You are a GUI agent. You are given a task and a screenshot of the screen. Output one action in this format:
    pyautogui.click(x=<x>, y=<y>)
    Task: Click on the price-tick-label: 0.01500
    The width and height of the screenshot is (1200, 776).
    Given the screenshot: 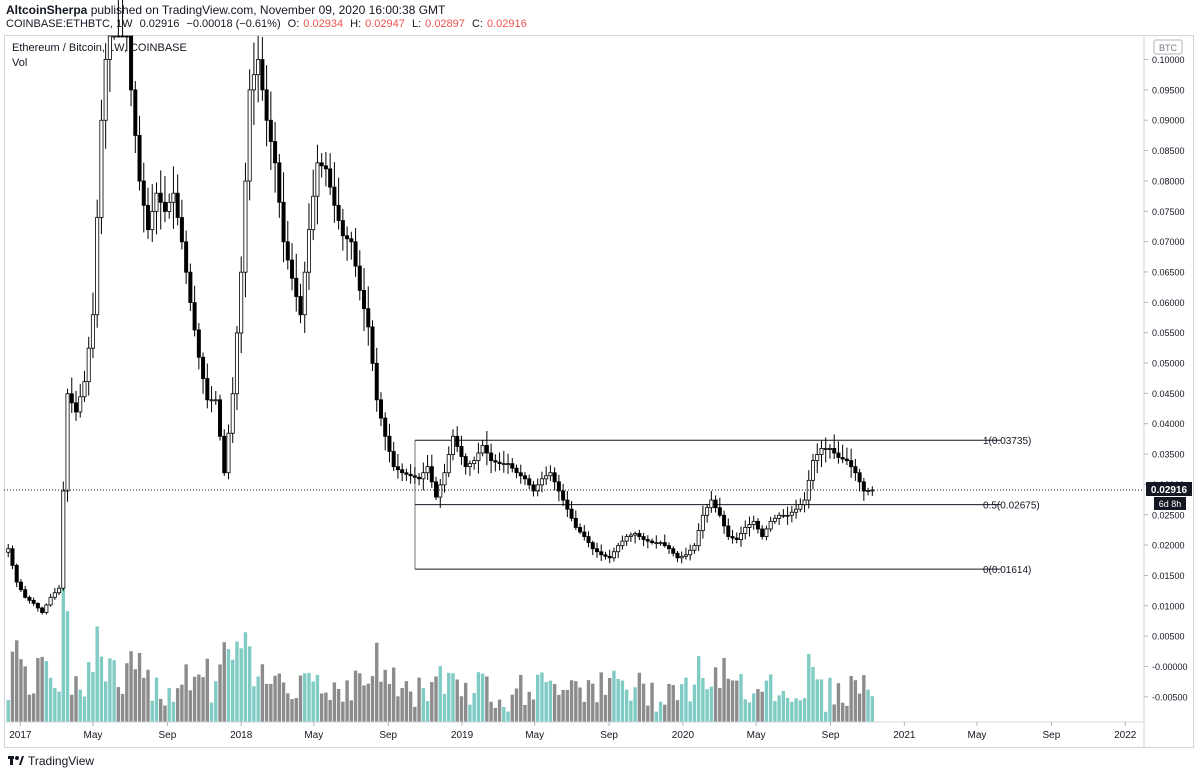 What is the action you would take?
    pyautogui.click(x=1168, y=576)
    